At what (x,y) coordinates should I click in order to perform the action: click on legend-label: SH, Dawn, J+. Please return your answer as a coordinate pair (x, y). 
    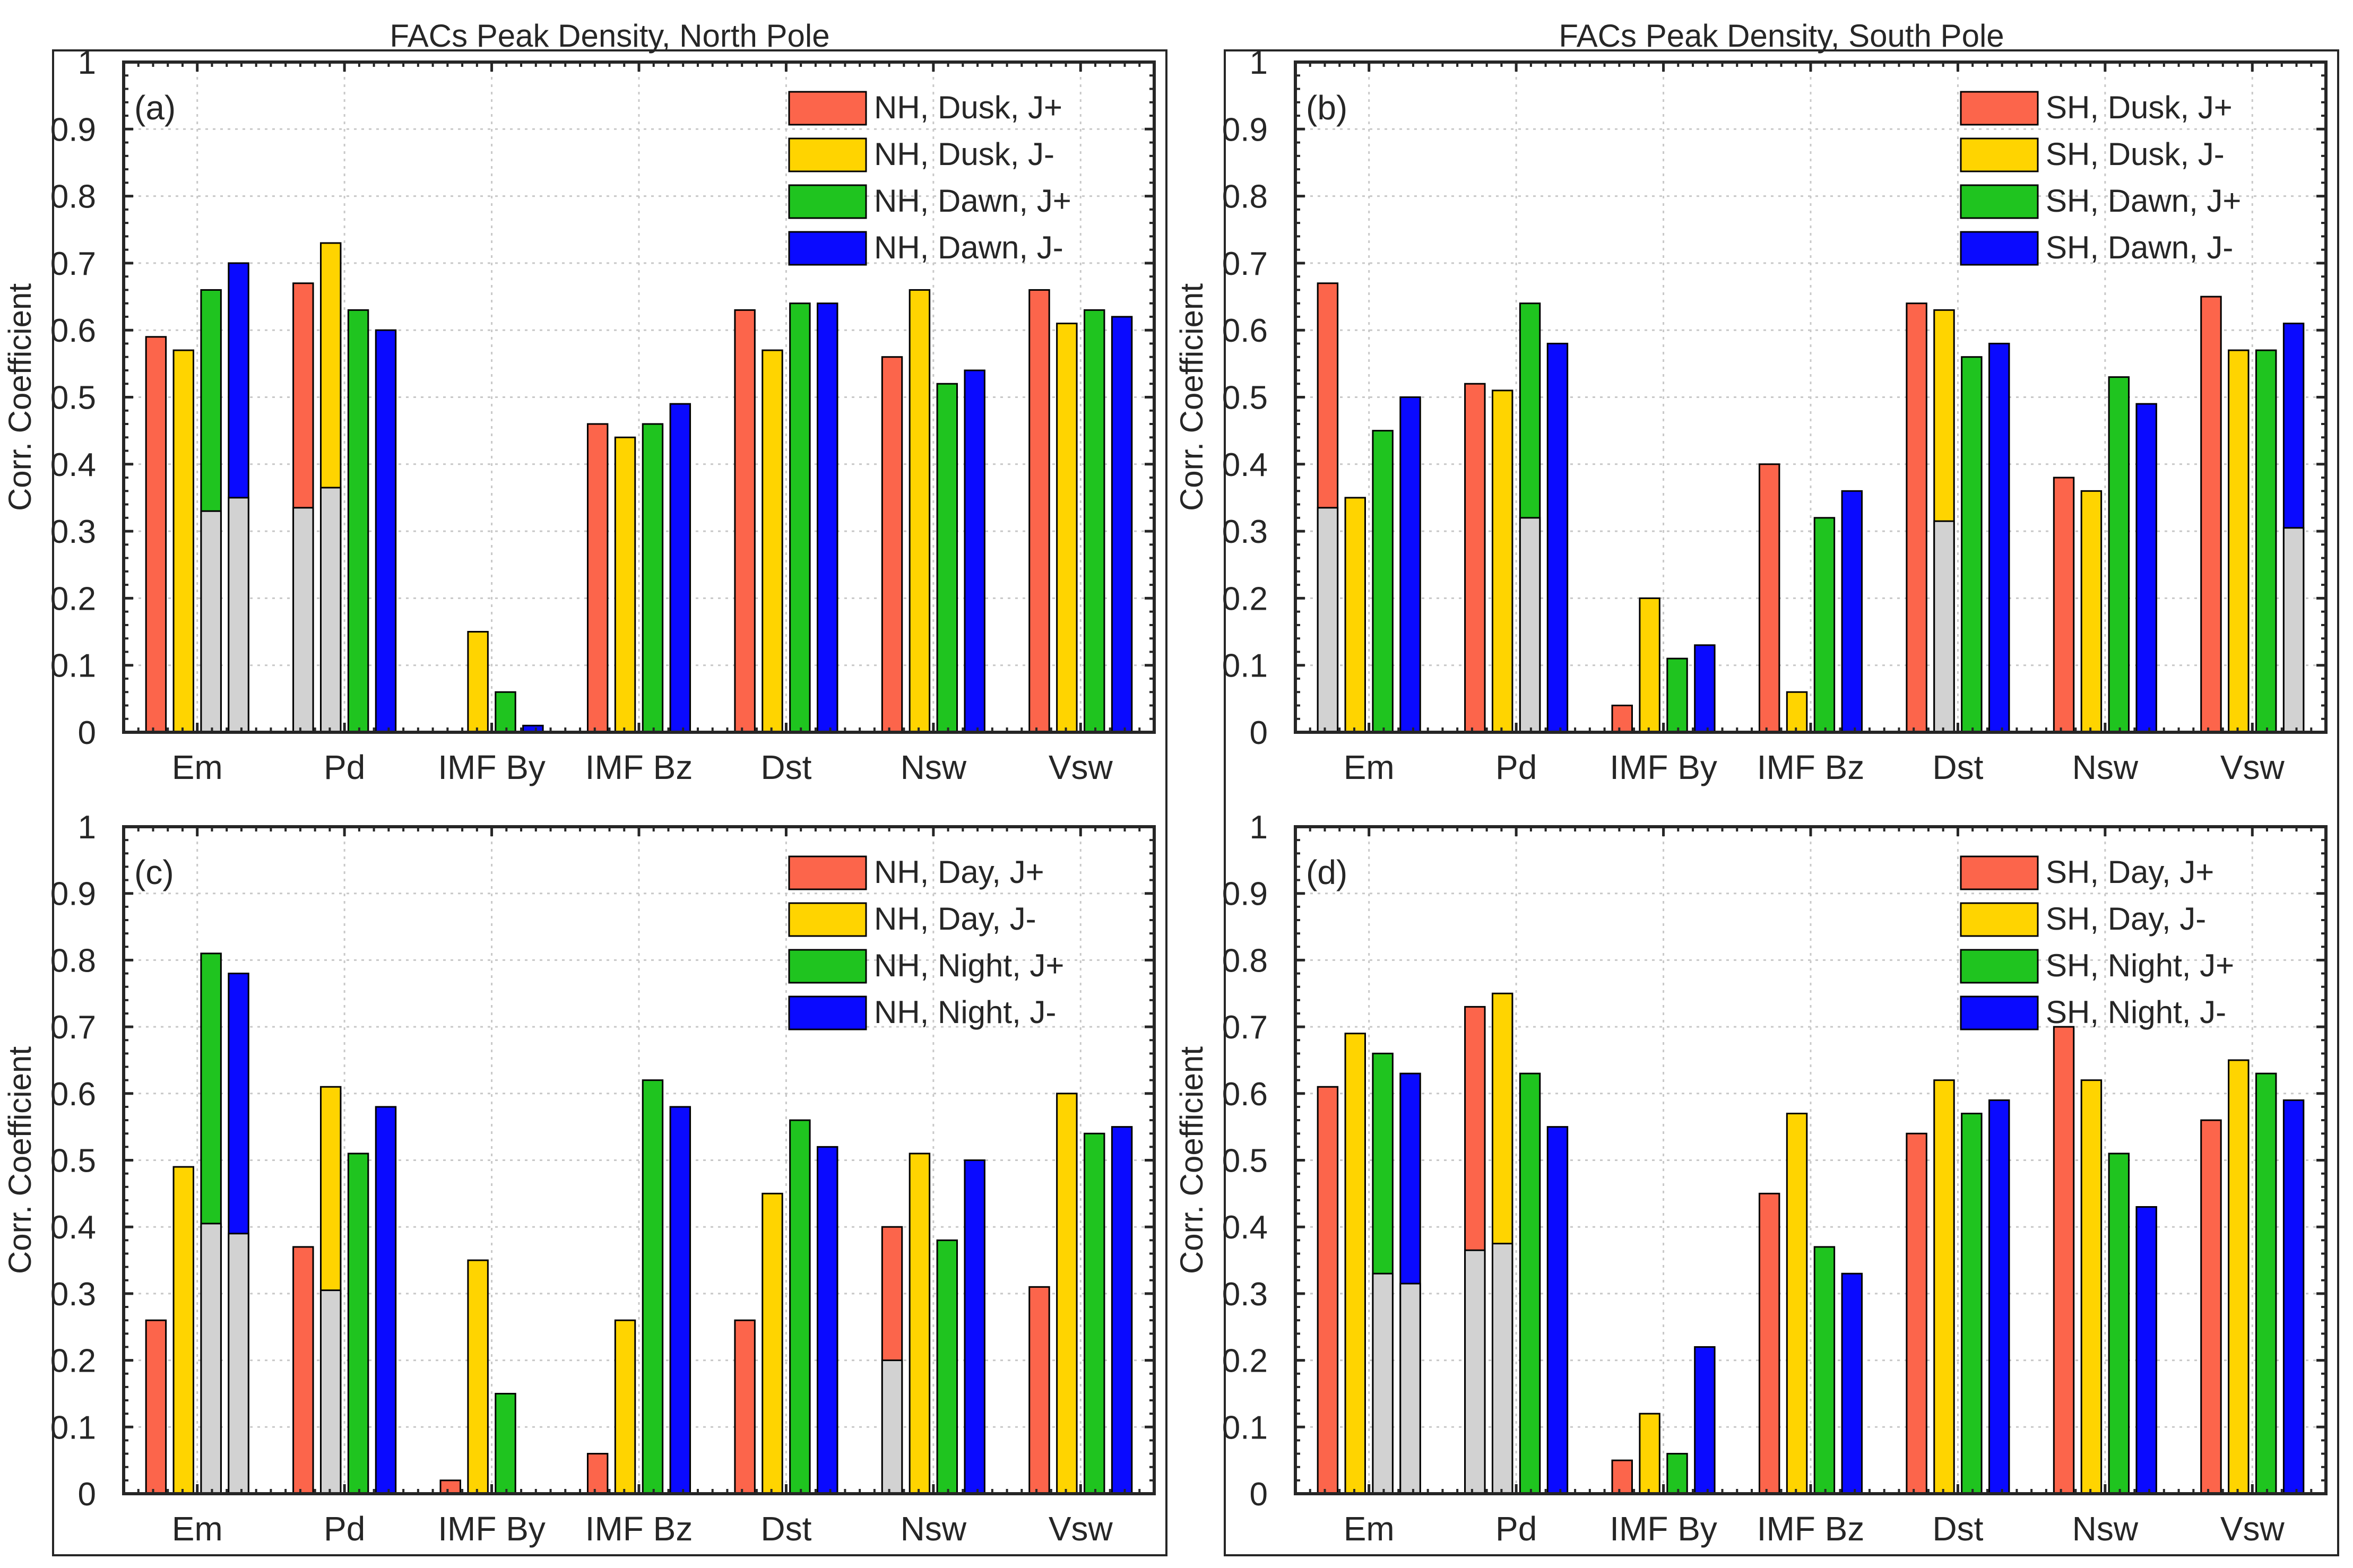
    Looking at the image, I should click on (2143, 201).